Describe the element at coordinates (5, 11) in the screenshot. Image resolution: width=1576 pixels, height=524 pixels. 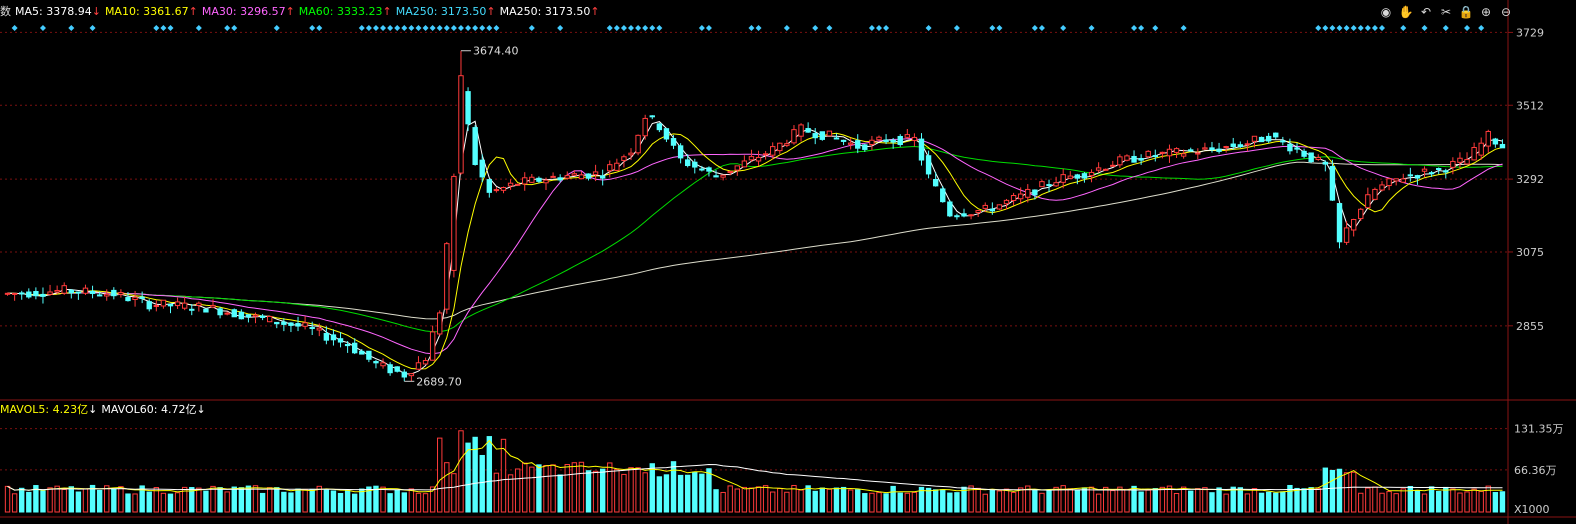
I see `legend-prefix: 数` at that location.